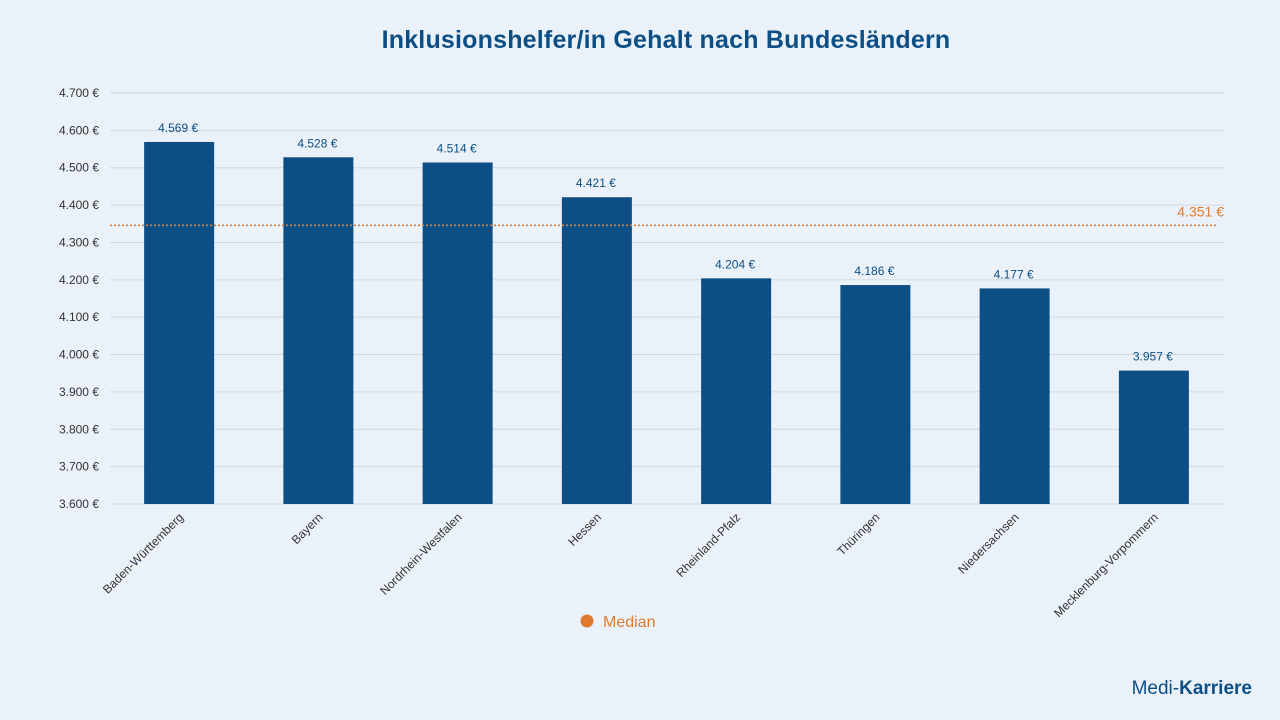 This screenshot has width=1280, height=720. I want to click on y-tick-label: 4.300 €, so click(79, 242).